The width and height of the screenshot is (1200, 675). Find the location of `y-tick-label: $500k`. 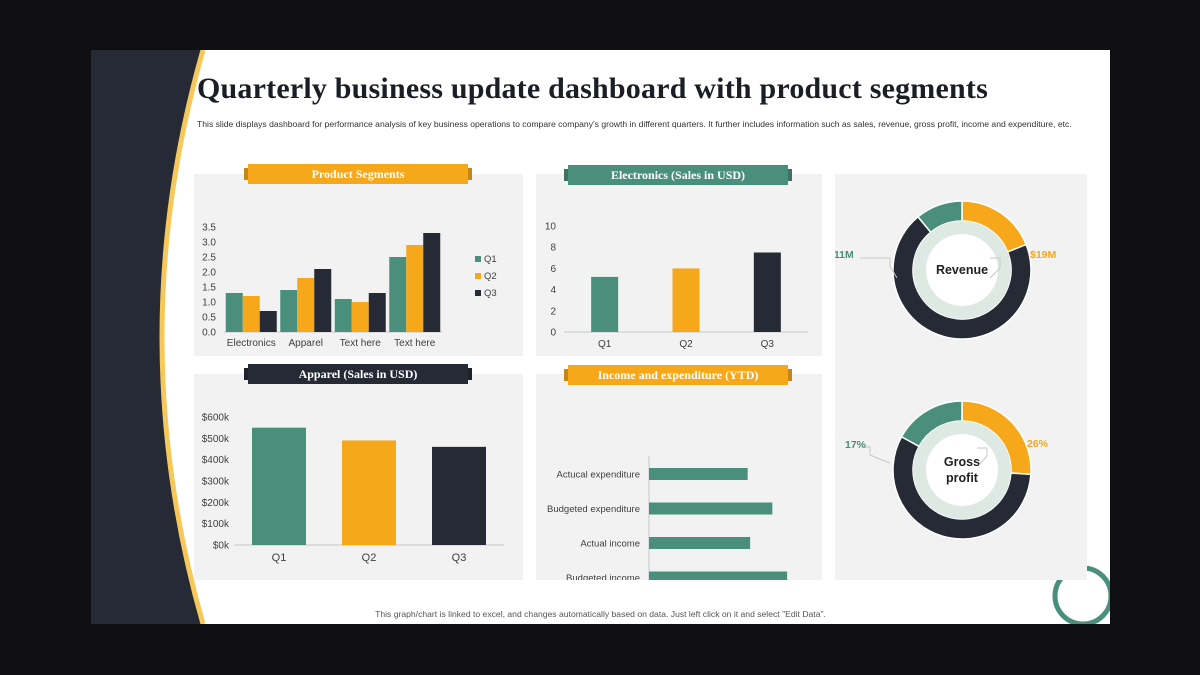

y-tick-label: $500k is located at coordinates (216, 439).